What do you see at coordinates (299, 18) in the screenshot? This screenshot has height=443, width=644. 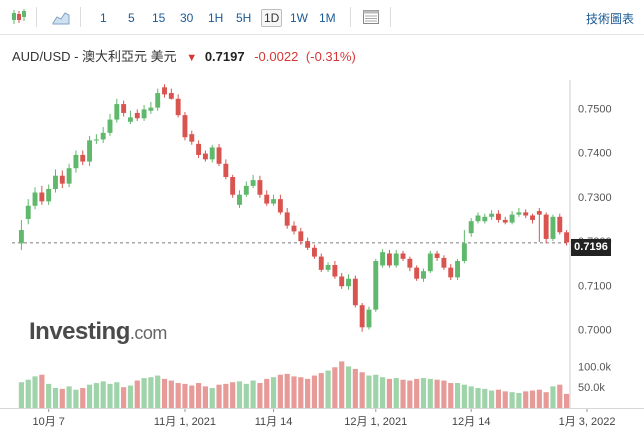 I see `timeframe-1w: 1W` at bounding box center [299, 18].